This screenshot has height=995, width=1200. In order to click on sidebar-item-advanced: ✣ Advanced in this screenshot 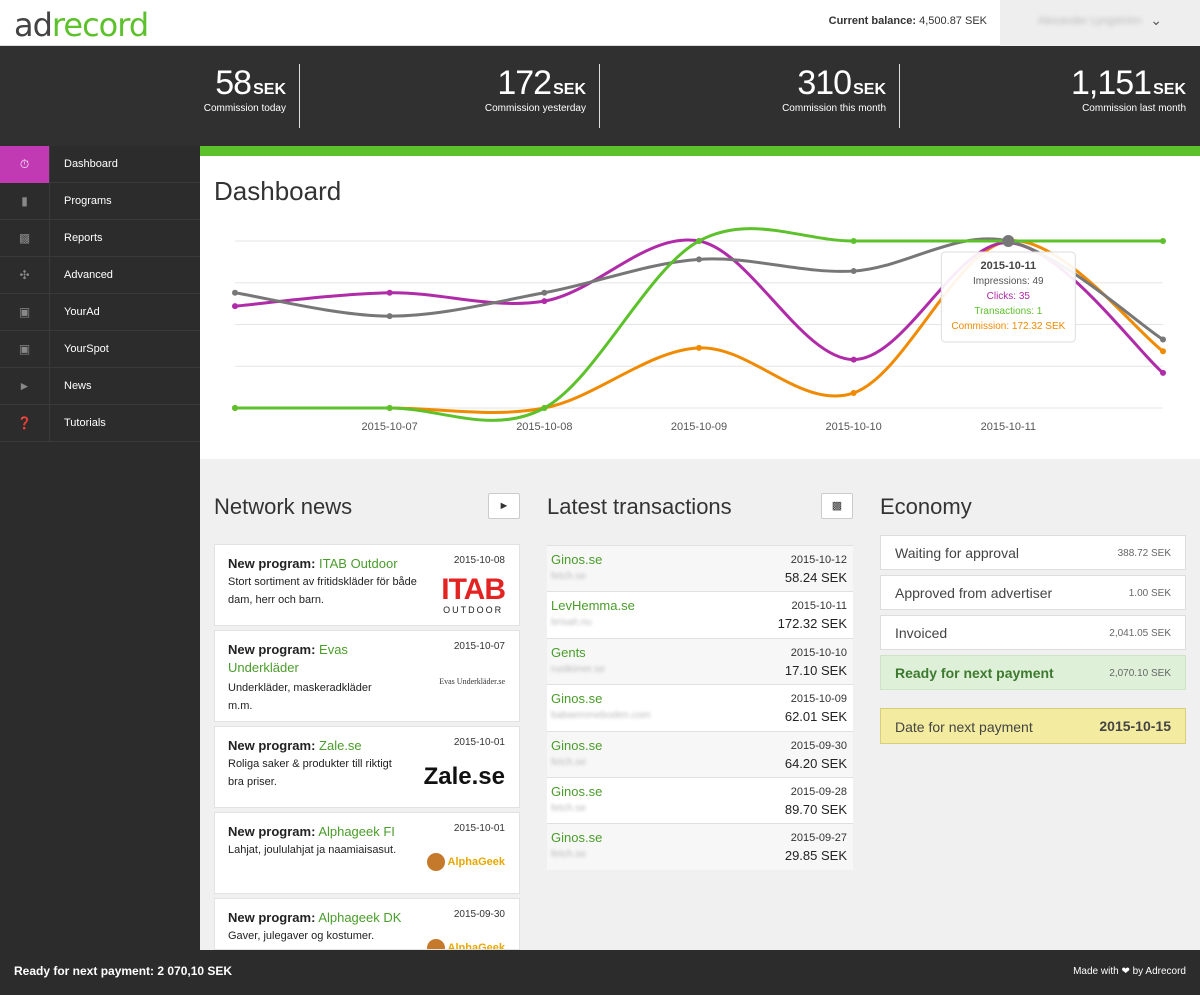, I will do `click(100, 275)`.